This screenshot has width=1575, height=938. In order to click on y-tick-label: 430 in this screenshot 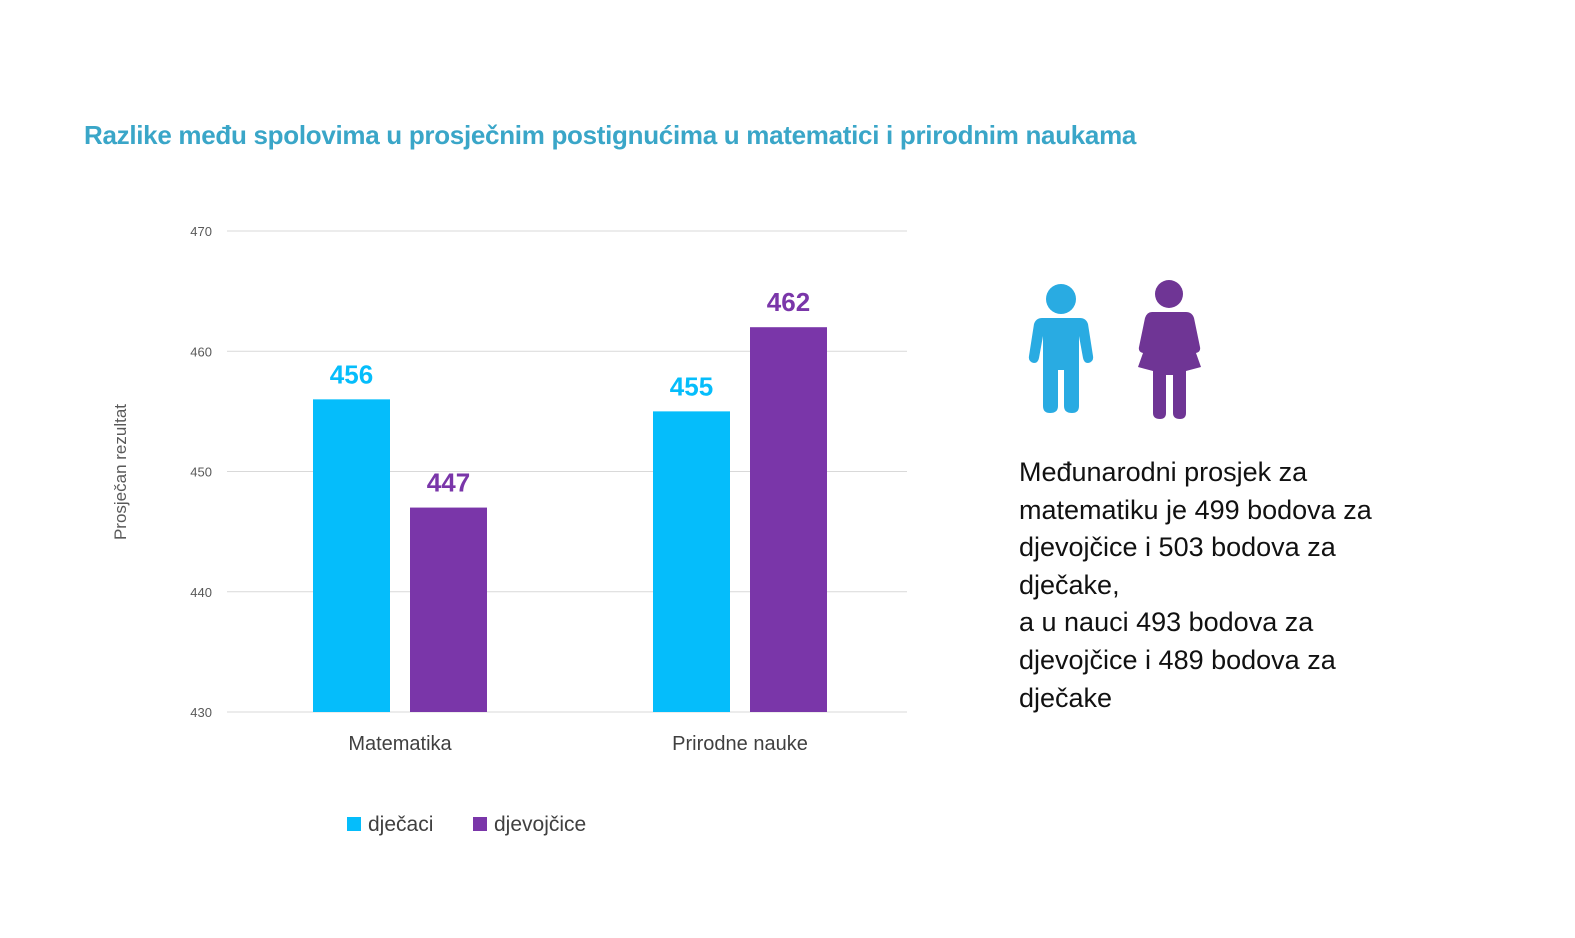, I will do `click(201, 712)`.